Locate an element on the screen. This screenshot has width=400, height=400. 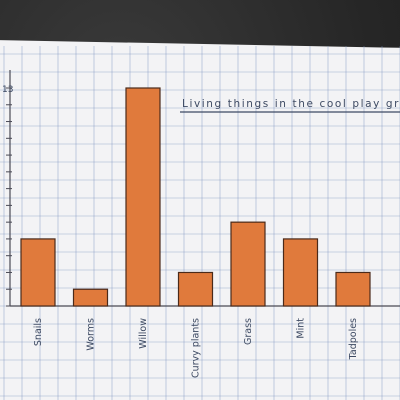
category-label: Curvy plants is located at coordinates (196, 348).